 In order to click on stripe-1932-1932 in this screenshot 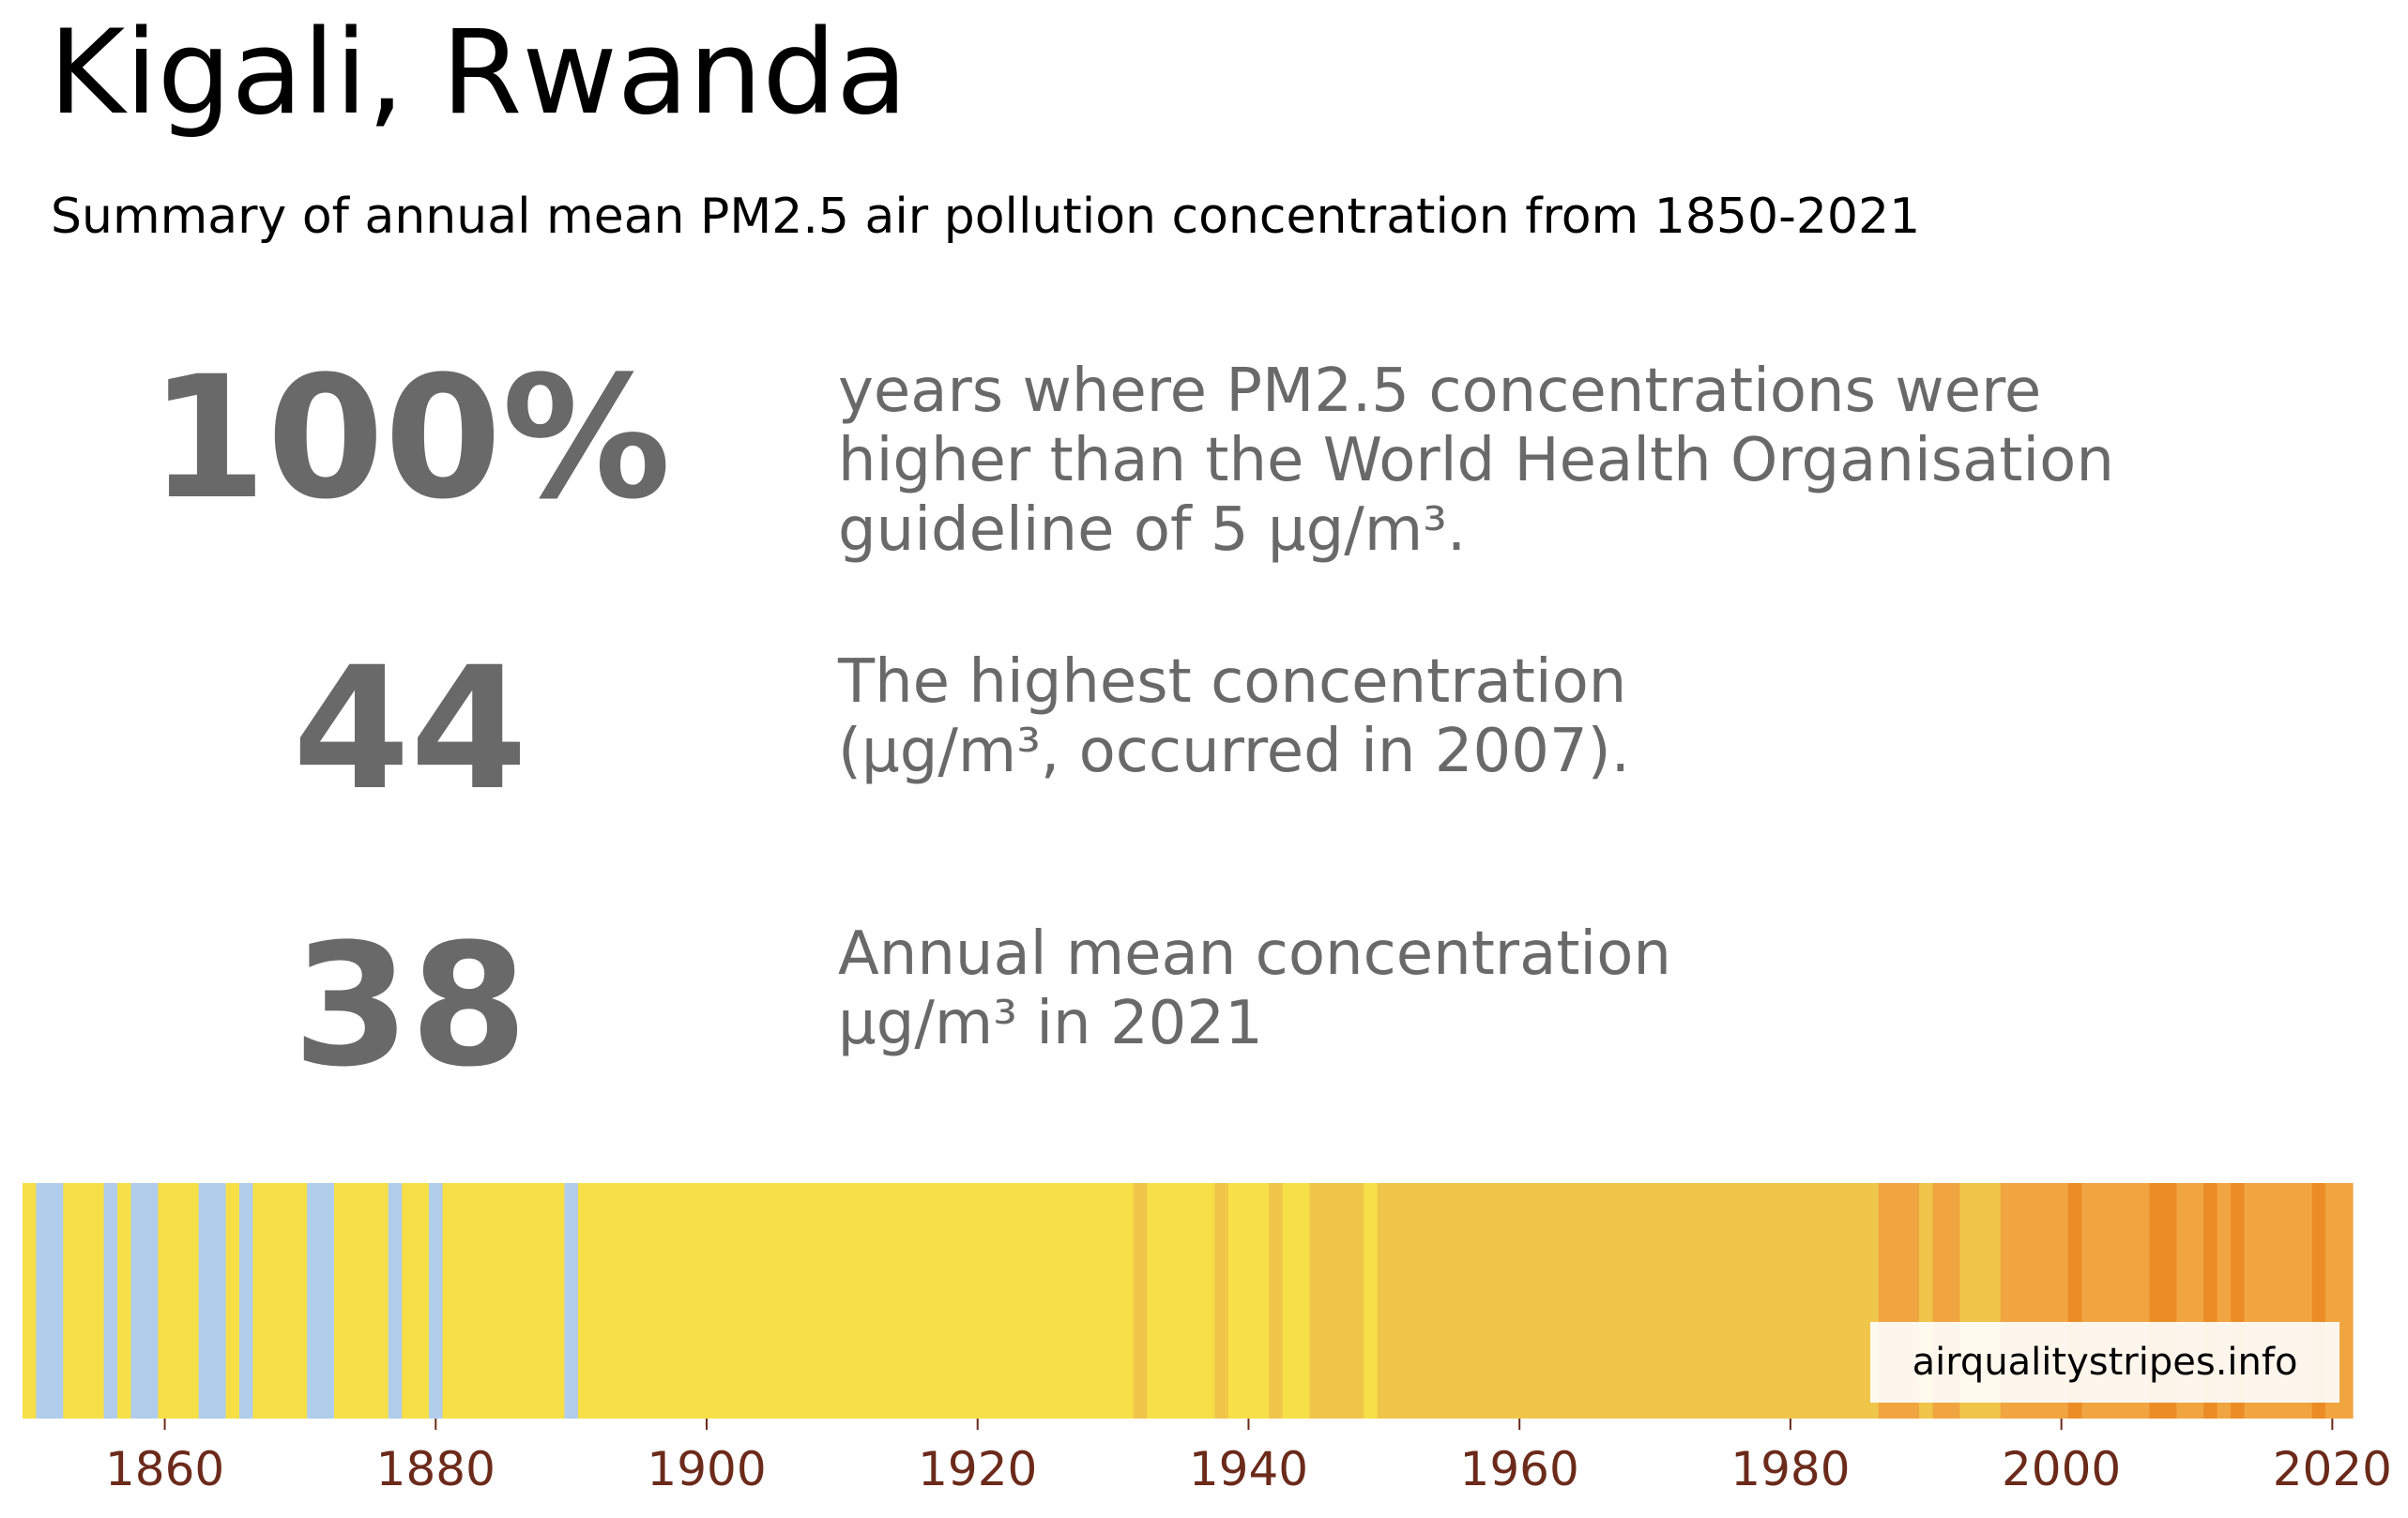, I will do `click(1140, 1301)`.